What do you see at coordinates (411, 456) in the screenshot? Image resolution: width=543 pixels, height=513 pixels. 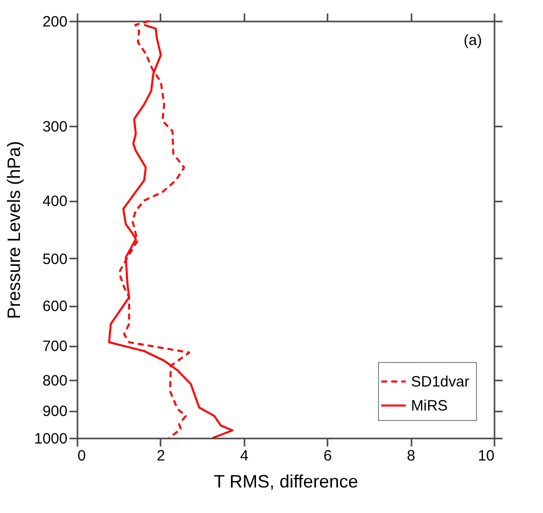 I see `x-tick-label: 8` at bounding box center [411, 456].